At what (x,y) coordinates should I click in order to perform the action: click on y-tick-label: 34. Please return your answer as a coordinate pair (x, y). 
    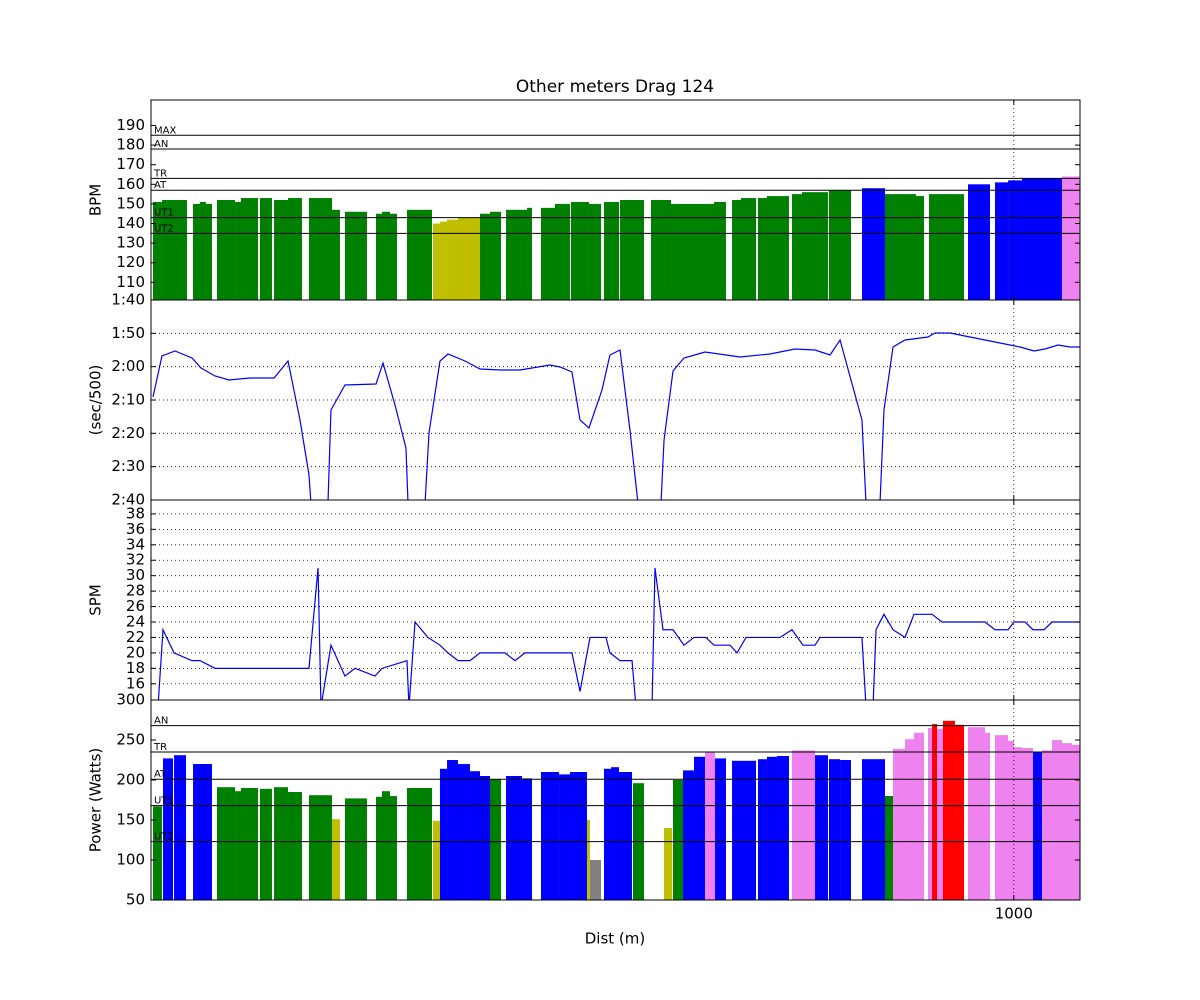
    Looking at the image, I should click on (135, 544).